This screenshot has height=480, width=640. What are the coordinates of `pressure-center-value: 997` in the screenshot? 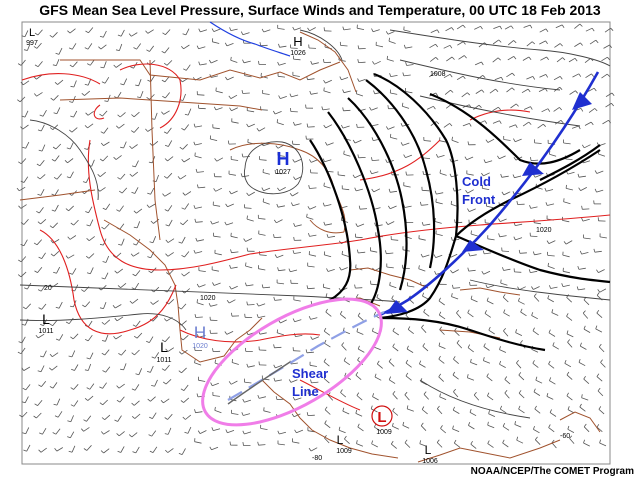 It's located at (32, 43).